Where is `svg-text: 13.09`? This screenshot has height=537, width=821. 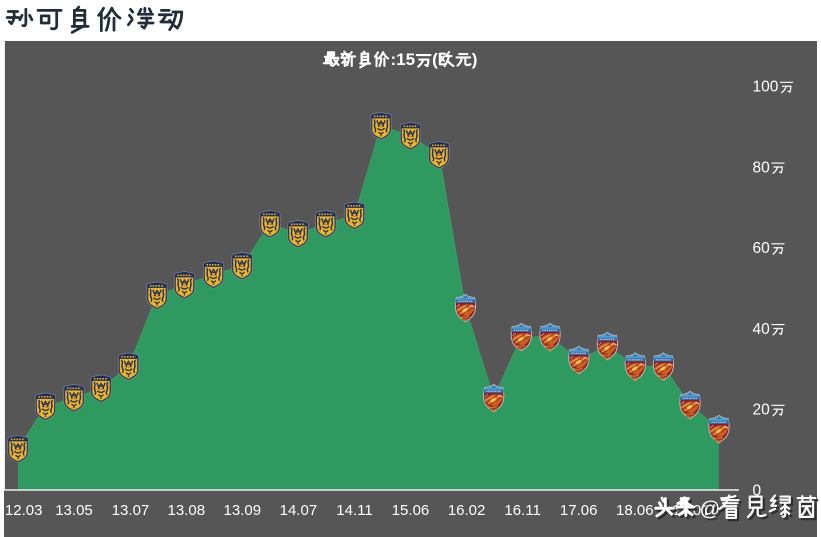 svg-text: 13.09 is located at coordinates (243, 510).